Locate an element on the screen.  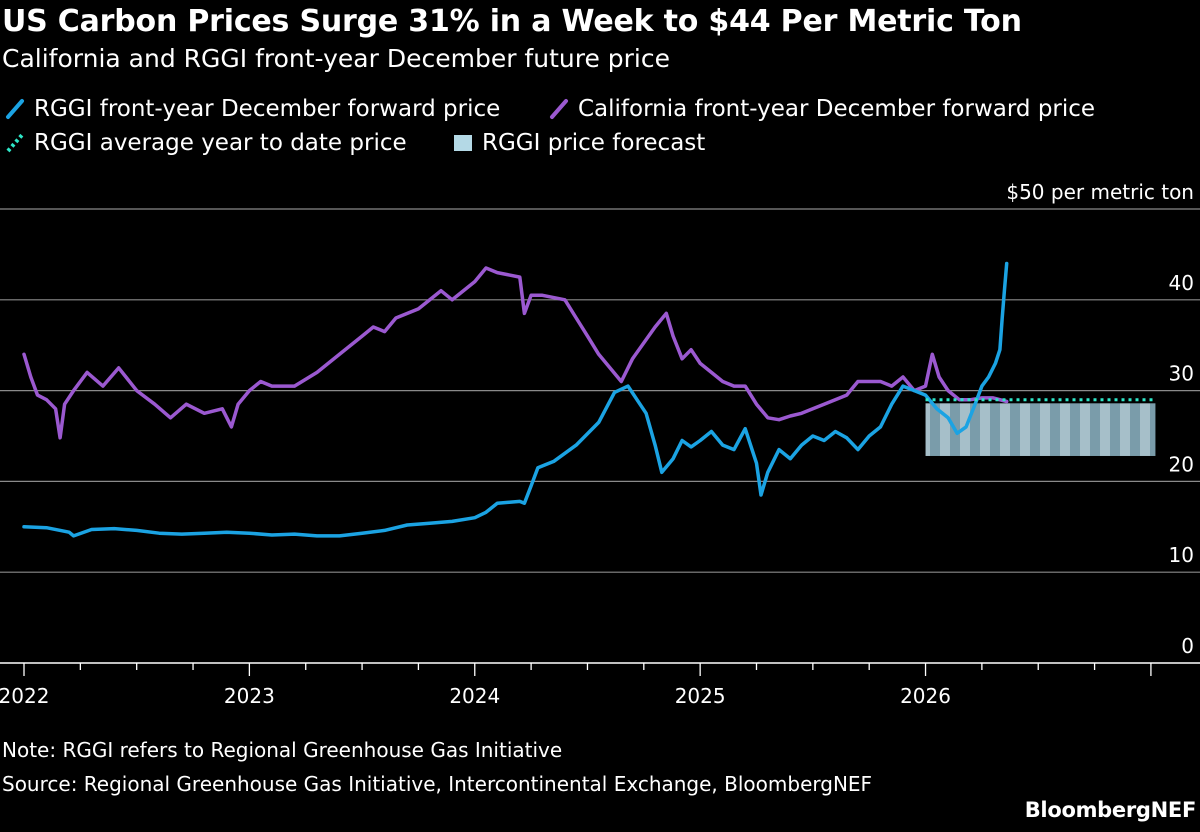
y-tick-label-30: 30 is located at coordinates (1181, 374).